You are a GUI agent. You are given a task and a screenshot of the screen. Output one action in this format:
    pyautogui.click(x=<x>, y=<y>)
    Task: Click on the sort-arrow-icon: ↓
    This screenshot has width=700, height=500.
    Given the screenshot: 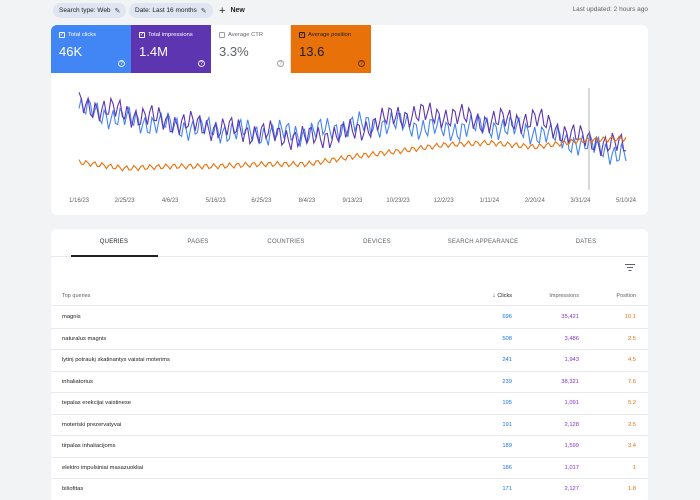 What is the action you would take?
    pyautogui.click(x=494, y=295)
    